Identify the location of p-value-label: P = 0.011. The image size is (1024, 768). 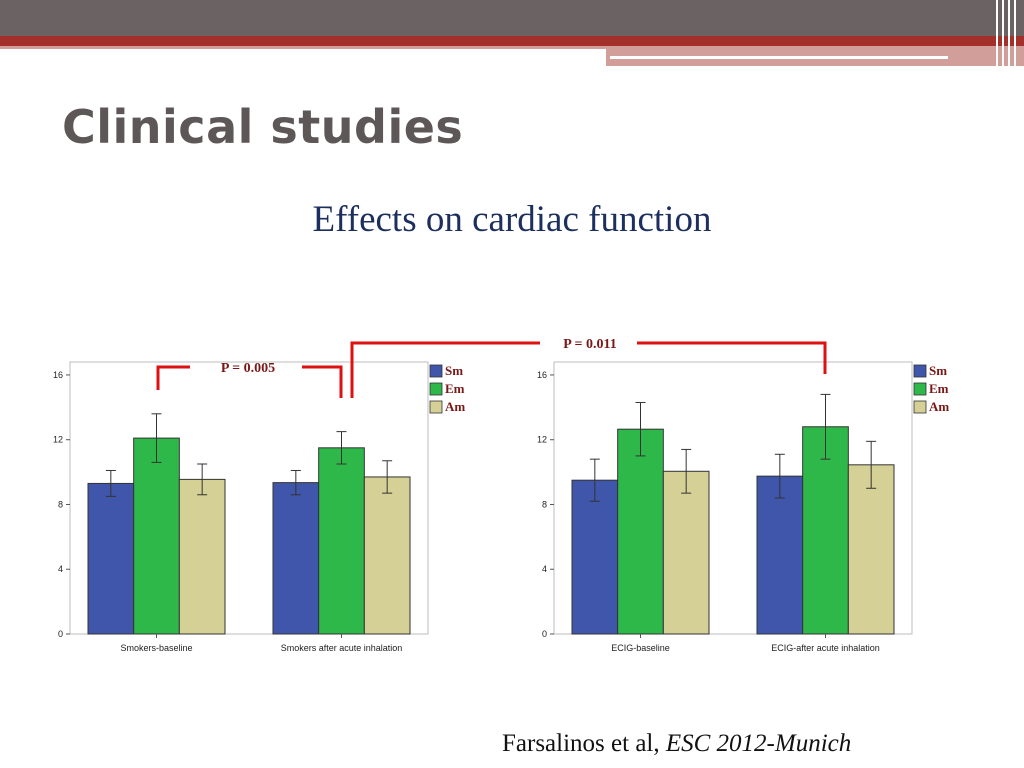
(589, 344).